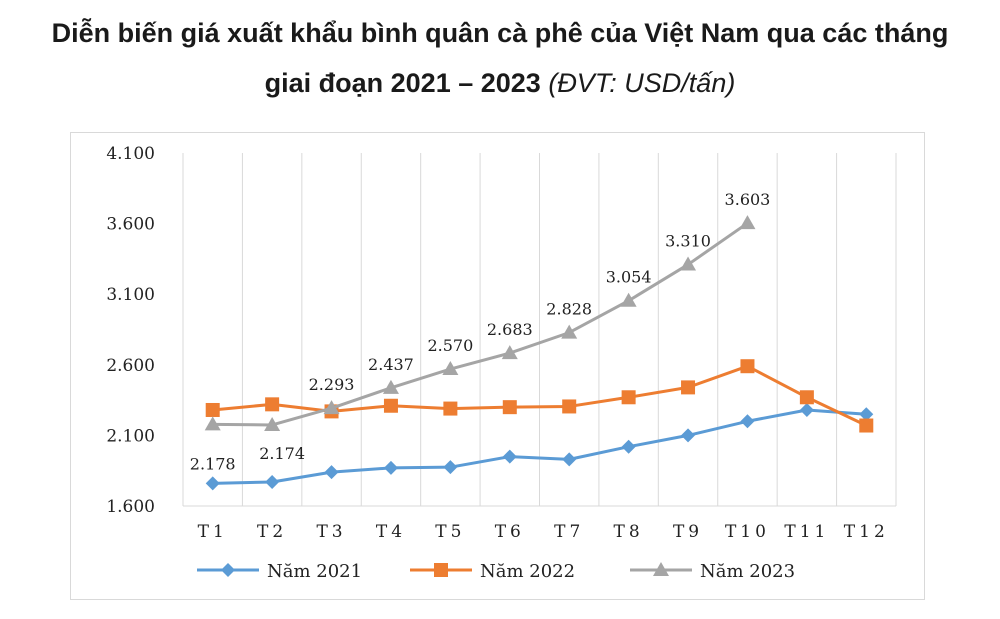 The image size is (1000, 619). What do you see at coordinates (747, 222) in the screenshot?
I see `series-3-point-T10` at bounding box center [747, 222].